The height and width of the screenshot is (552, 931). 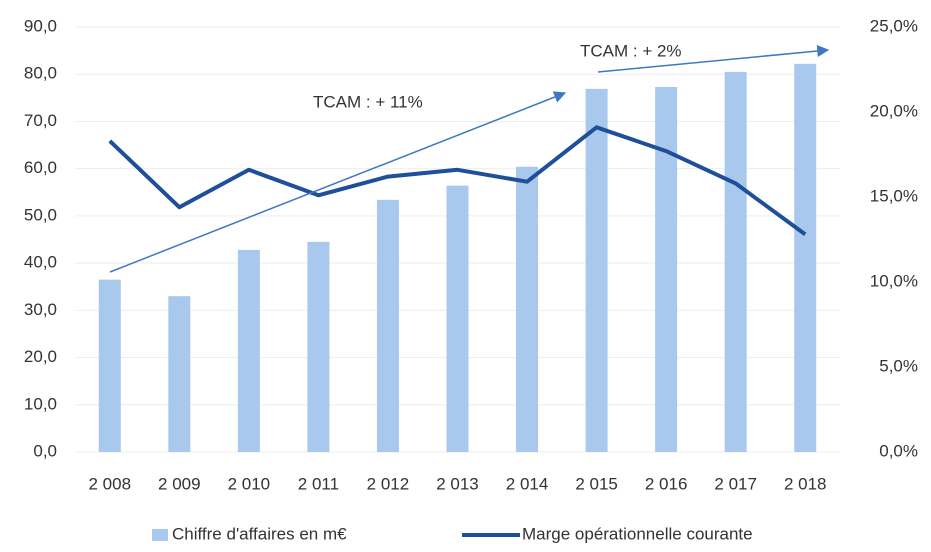 I want to click on y2-tick-label: 15,0%, so click(x=894, y=195).